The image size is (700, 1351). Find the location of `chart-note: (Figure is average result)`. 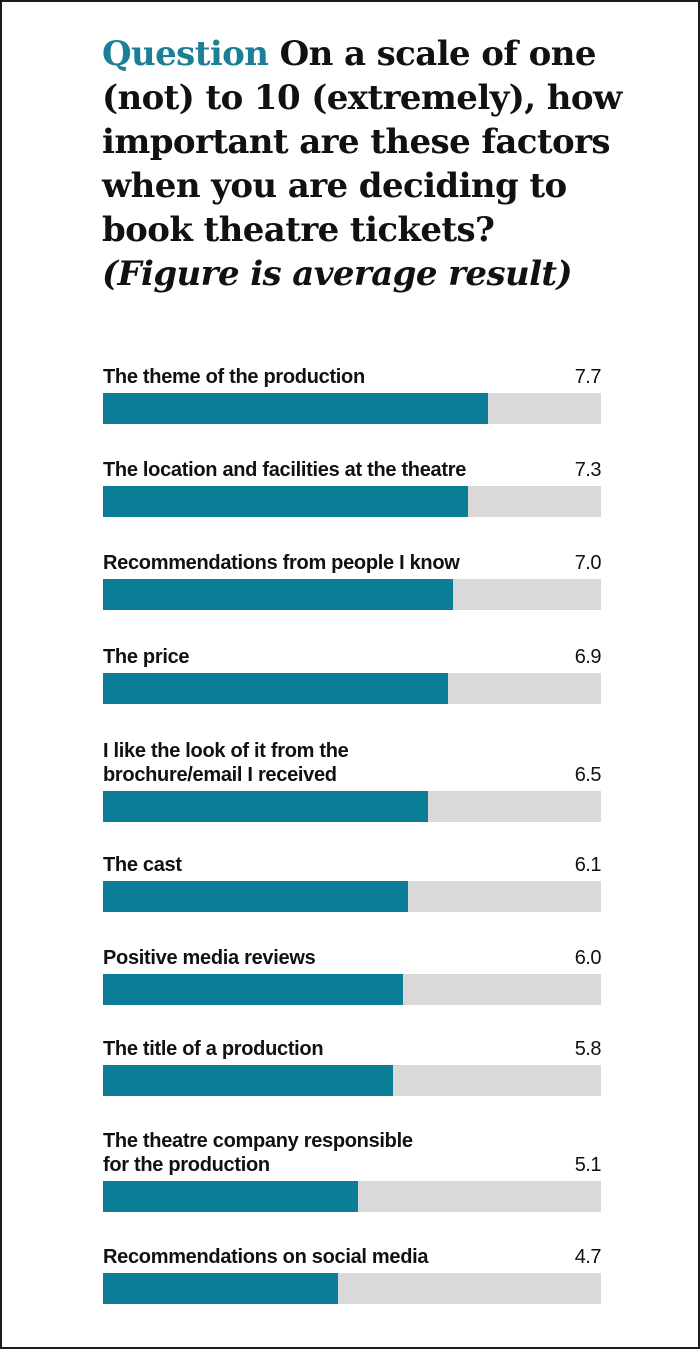

chart-note: (Figure is average result) is located at coordinates (337, 274).